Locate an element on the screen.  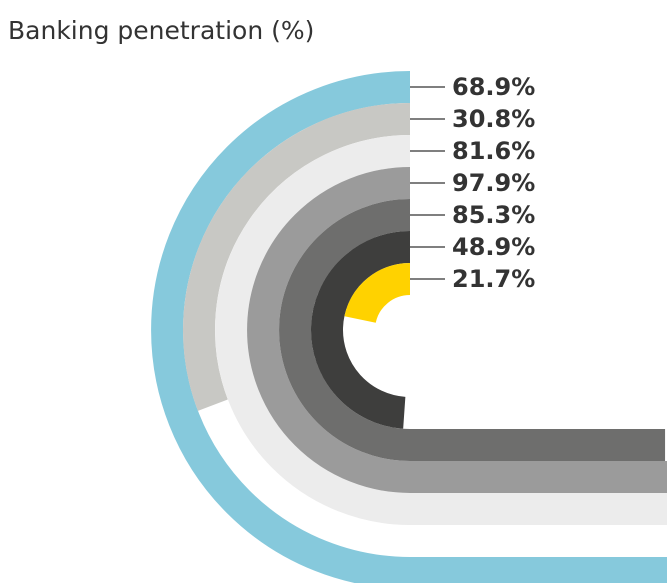
value-label: 21.7% is located at coordinates (493, 279).